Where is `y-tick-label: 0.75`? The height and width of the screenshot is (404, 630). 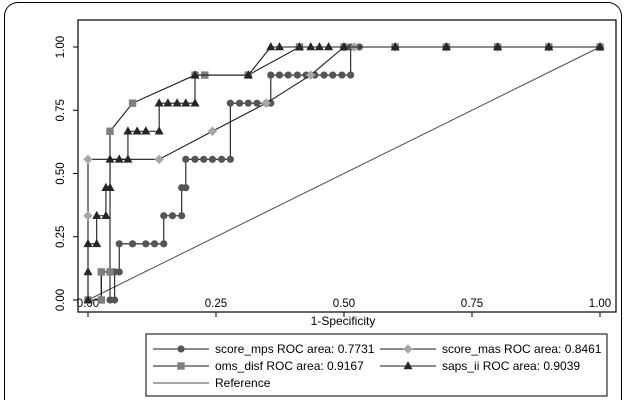 y-tick-label: 0.75 is located at coordinates (61, 110).